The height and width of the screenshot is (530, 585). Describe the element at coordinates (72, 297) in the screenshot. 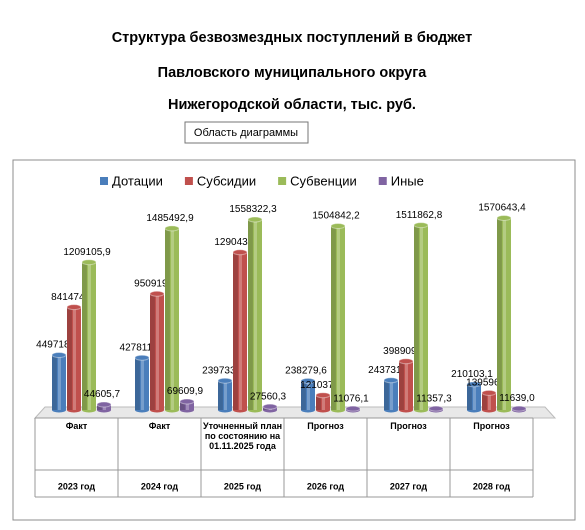

I see `value-label: 841474,5` at that location.